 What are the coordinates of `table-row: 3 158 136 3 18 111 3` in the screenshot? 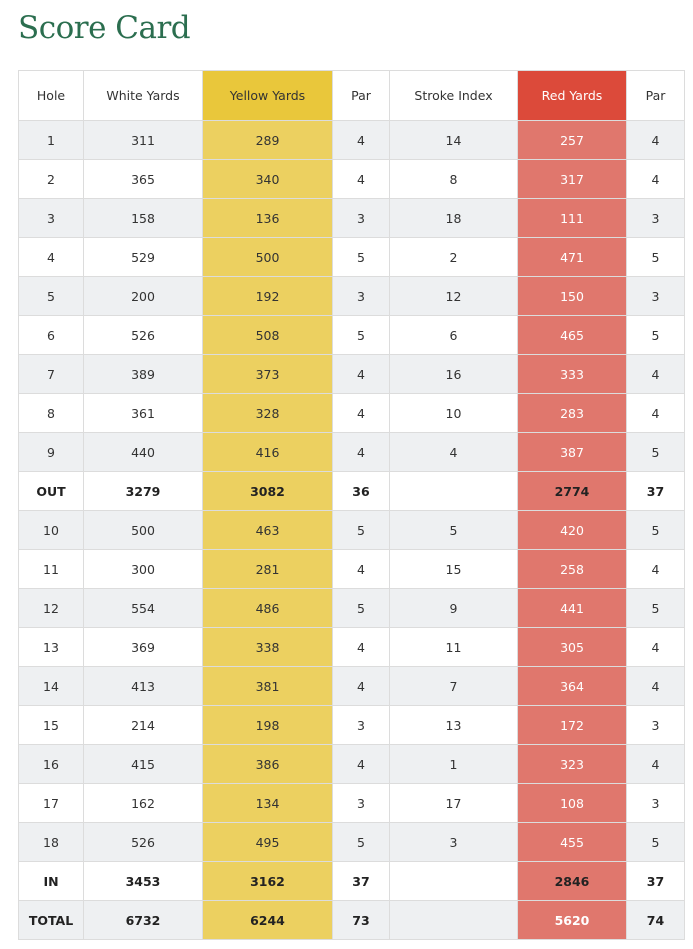 It's located at (351, 218).